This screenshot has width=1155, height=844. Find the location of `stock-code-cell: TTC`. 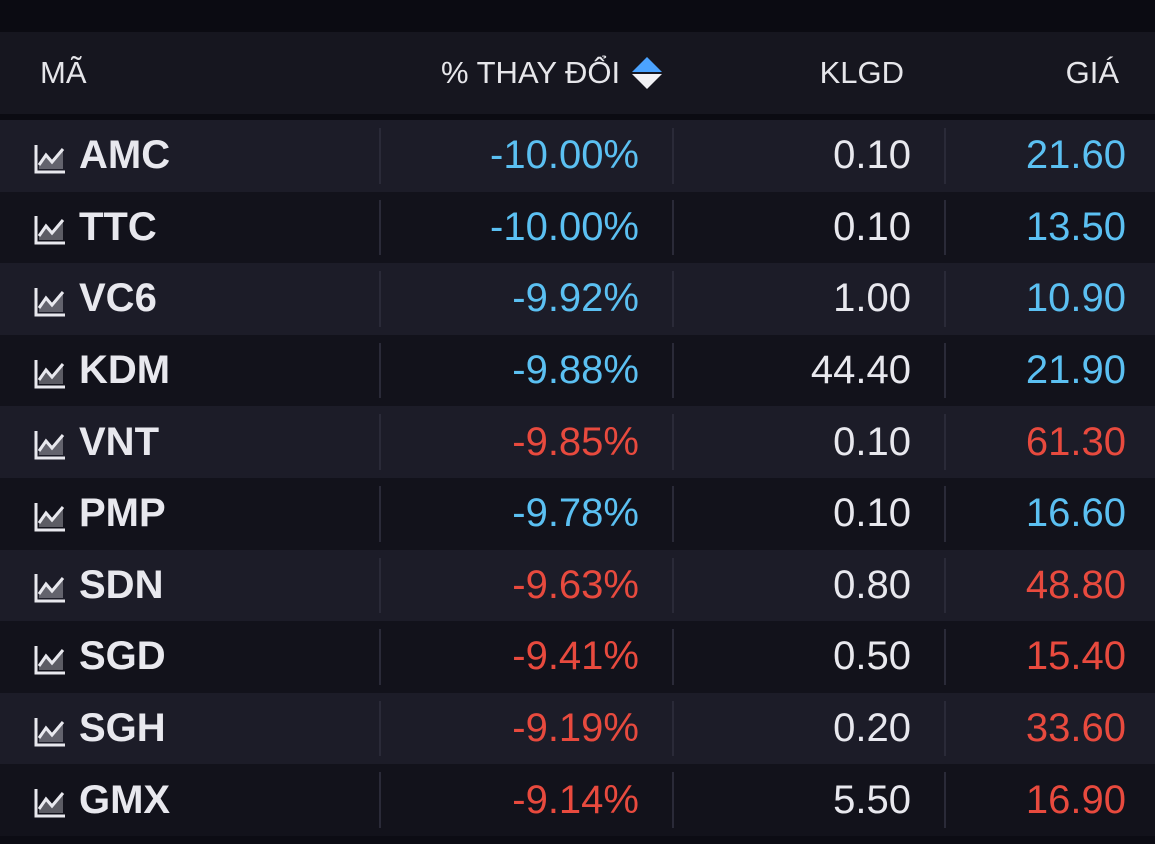

stock-code-cell: TTC is located at coordinates (95, 228).